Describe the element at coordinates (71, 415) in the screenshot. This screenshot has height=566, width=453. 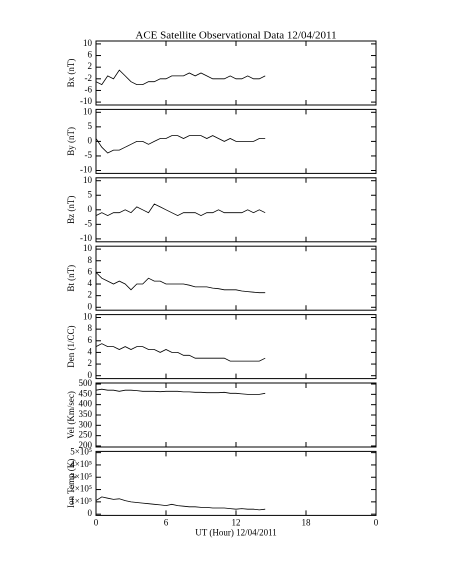
I see `y-axis-label: Vel (Km/sec)` at that location.